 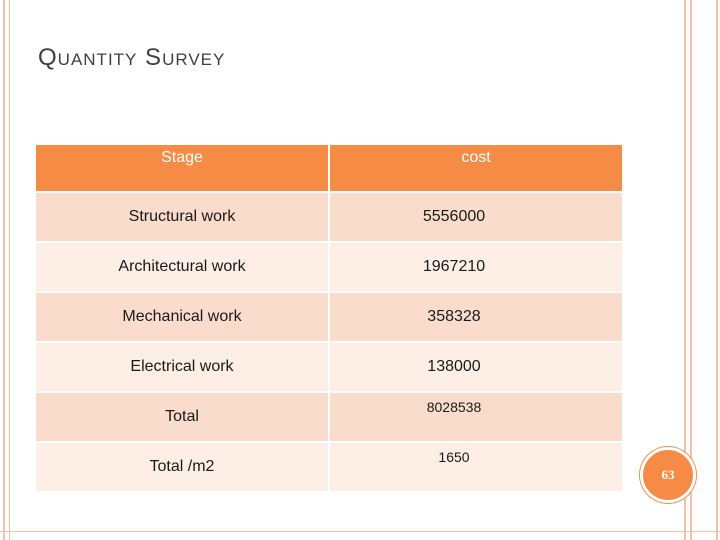 I want to click on table-row: Architectural work 1967210, so click(x=329, y=268).